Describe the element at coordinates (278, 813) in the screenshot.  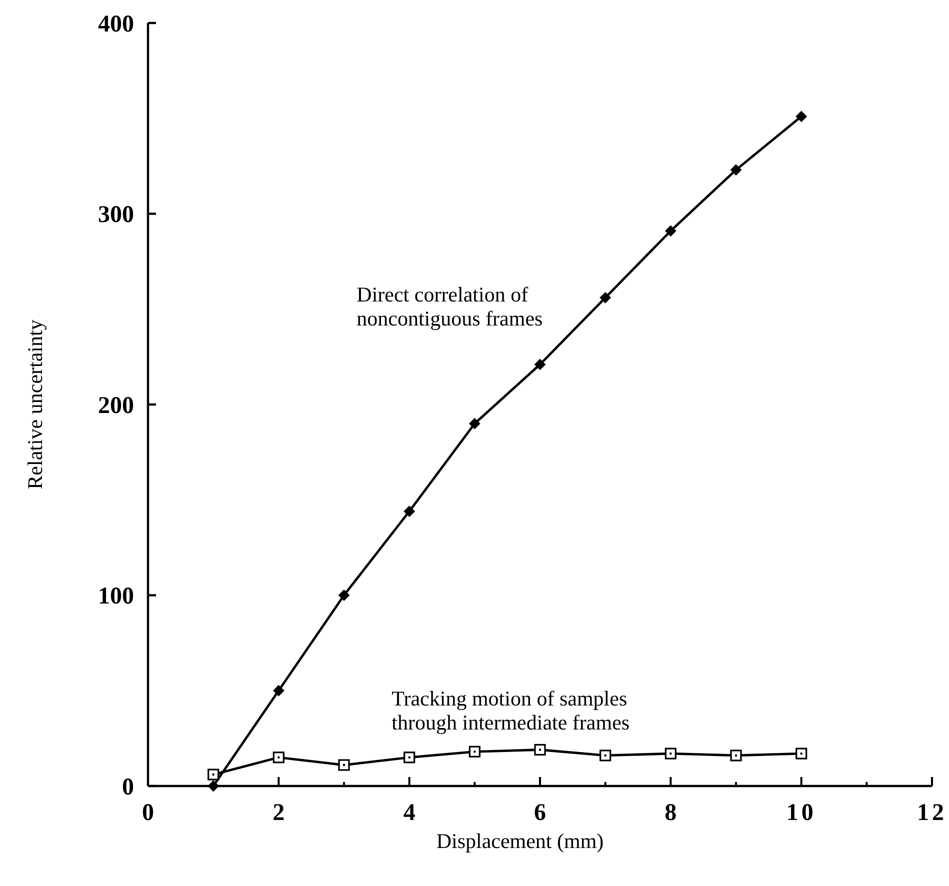
I see `x-tick-label: 2` at that location.